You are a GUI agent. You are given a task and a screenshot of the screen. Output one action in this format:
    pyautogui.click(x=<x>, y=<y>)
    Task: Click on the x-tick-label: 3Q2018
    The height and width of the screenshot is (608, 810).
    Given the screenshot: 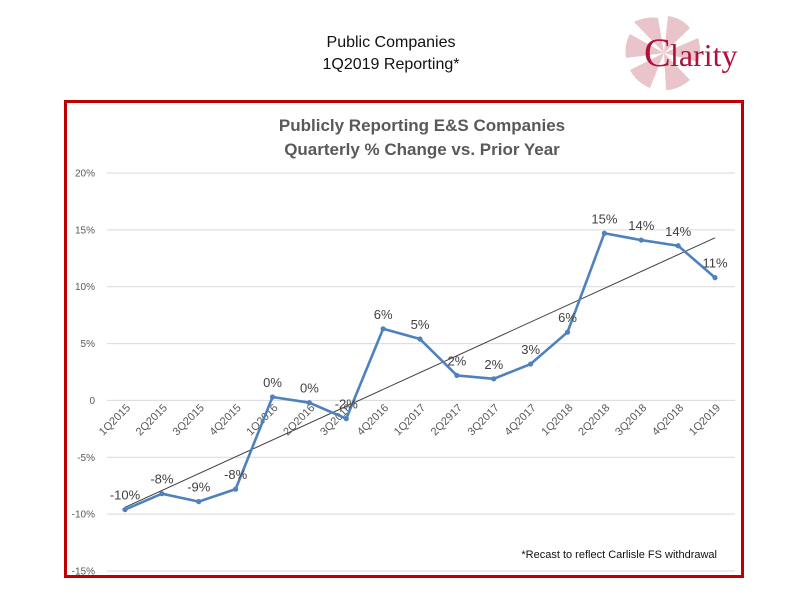 What is the action you would take?
    pyautogui.click(x=631, y=420)
    